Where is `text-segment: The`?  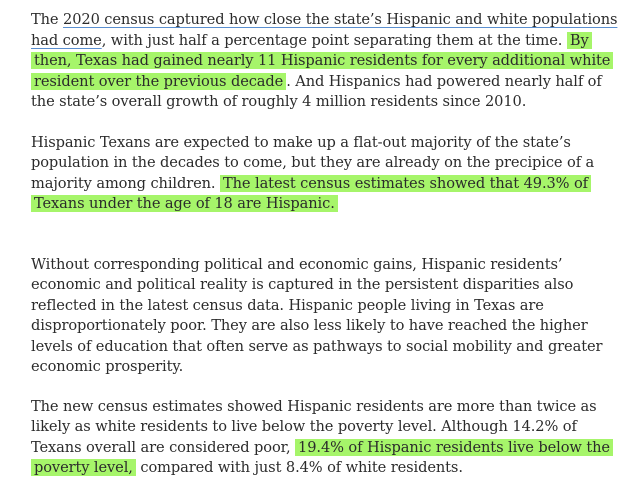 text-segment: The is located at coordinates (47, 19).